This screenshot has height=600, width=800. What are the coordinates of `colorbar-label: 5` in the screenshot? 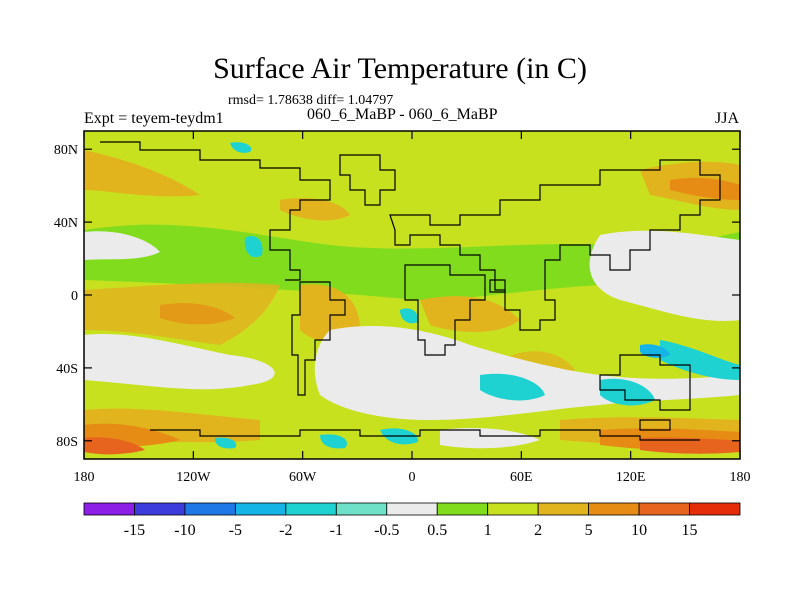 It's located at (589, 530).